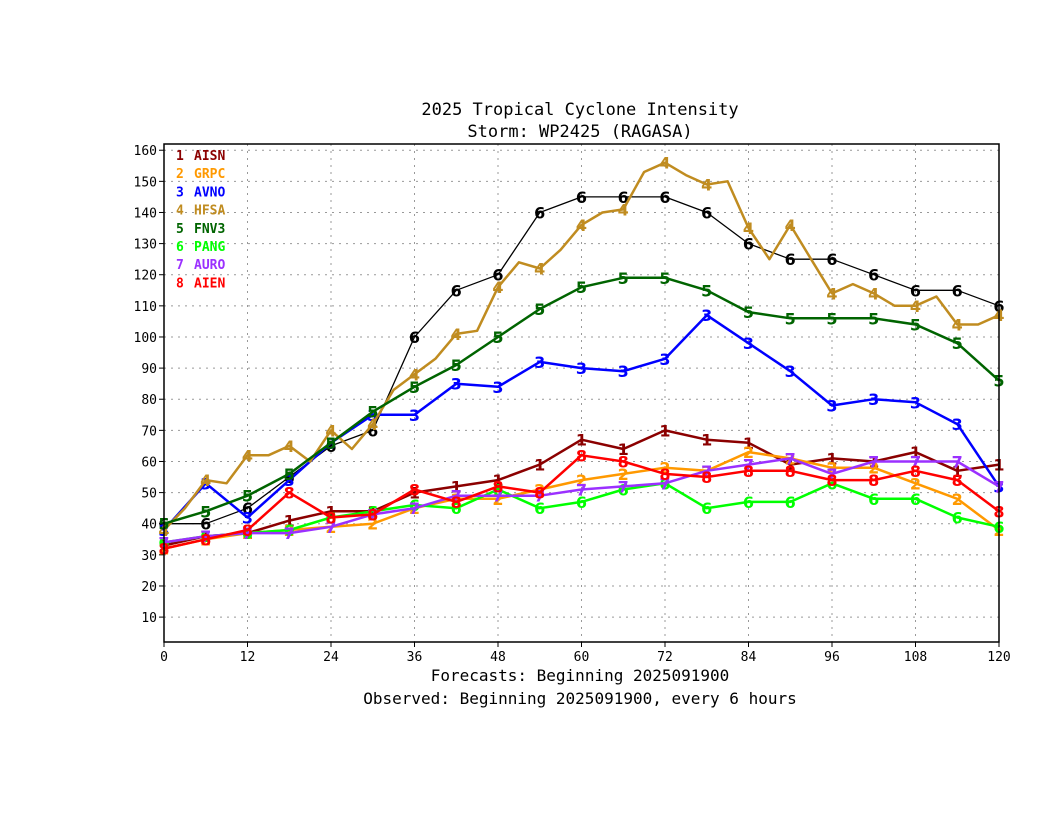 The width and height of the screenshot is (1056, 816). Describe the element at coordinates (180, 229) in the screenshot. I see `legend-symbol: 5` at that location.